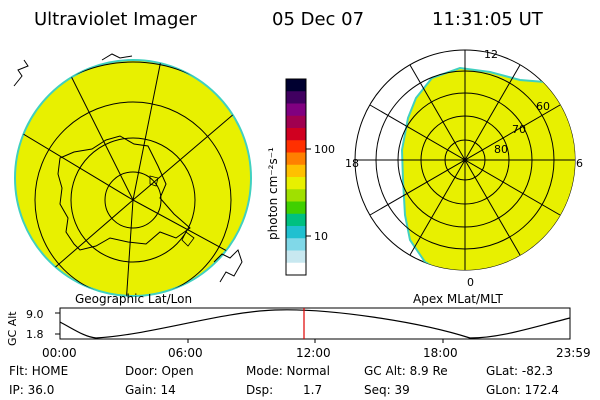 The height and width of the screenshot is (400, 600). I want to click on x-tick-label: 18:00, so click(440, 353).